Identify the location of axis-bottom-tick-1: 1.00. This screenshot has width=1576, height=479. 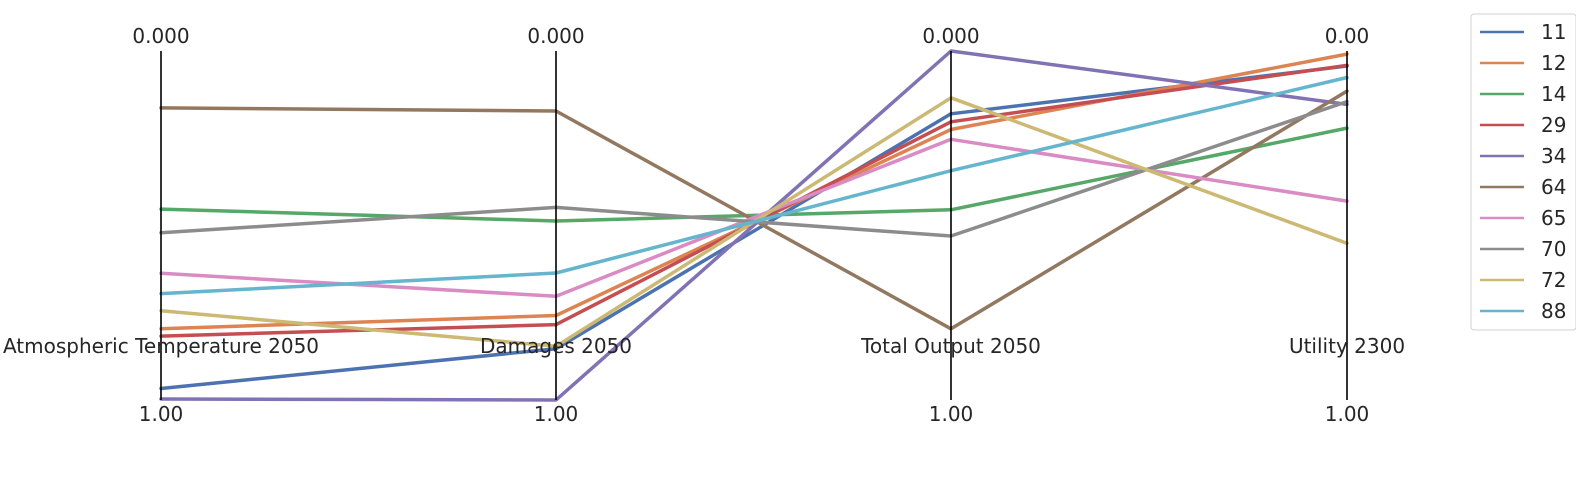
(161, 414).